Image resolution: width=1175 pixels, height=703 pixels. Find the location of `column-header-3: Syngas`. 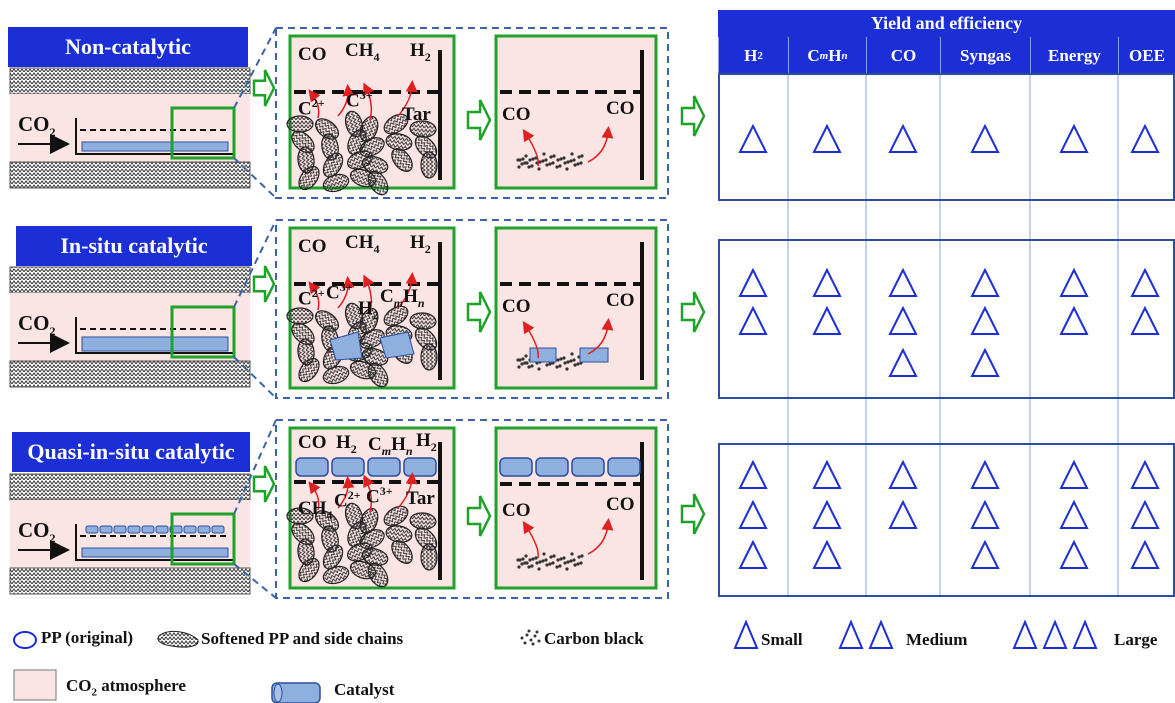

column-header-3: Syngas is located at coordinates (985, 55).